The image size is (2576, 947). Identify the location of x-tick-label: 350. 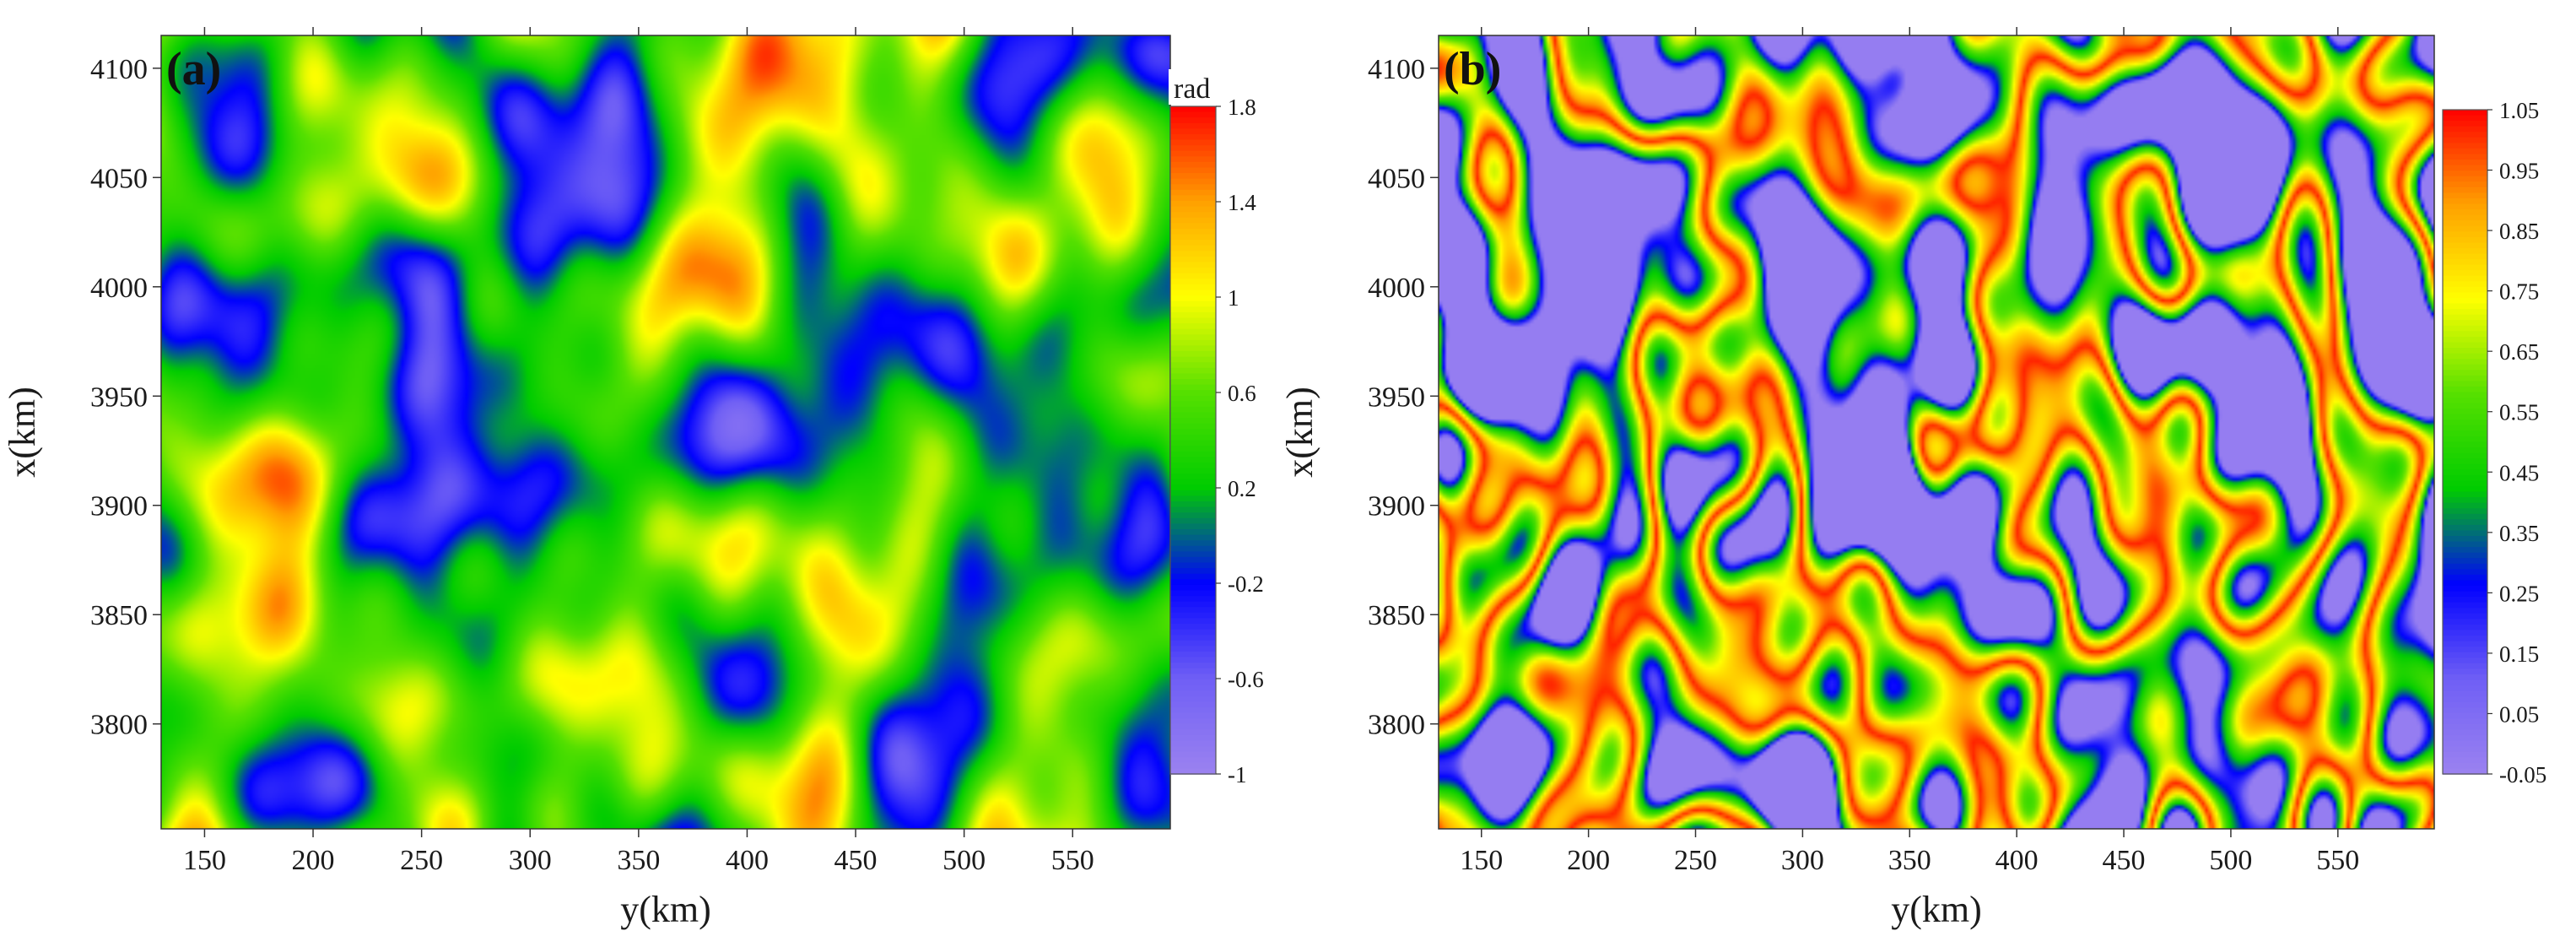
(638, 860).